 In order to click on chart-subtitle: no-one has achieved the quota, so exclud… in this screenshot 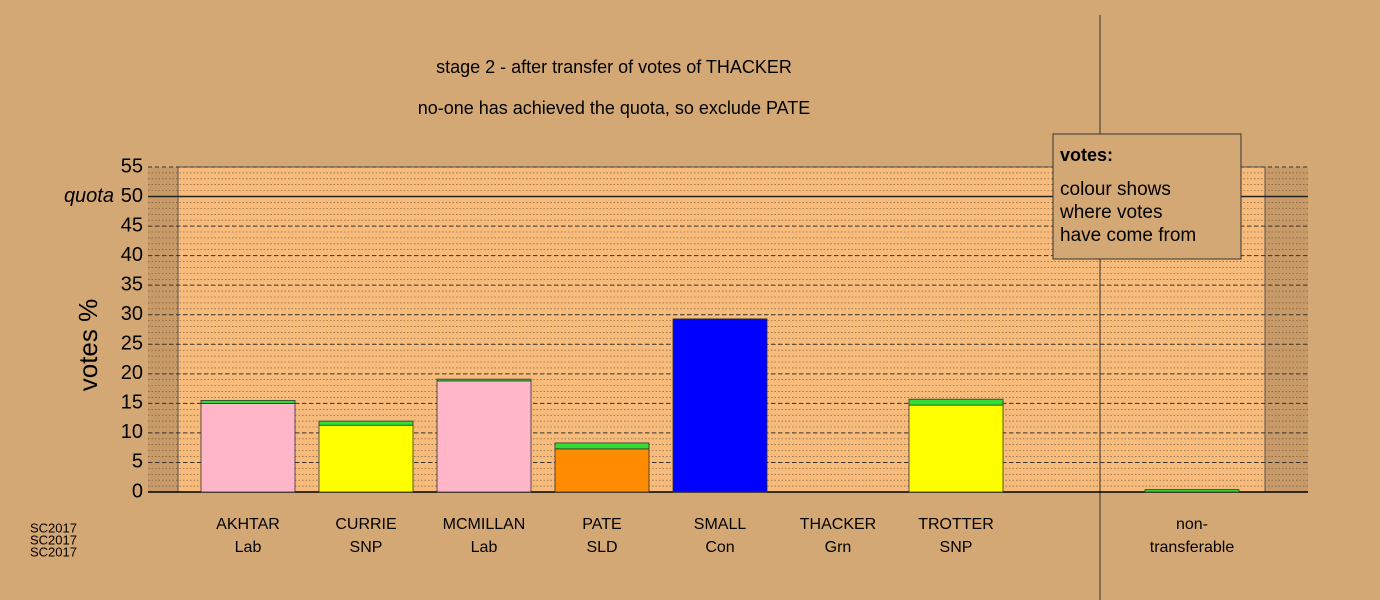, I will do `click(614, 108)`.